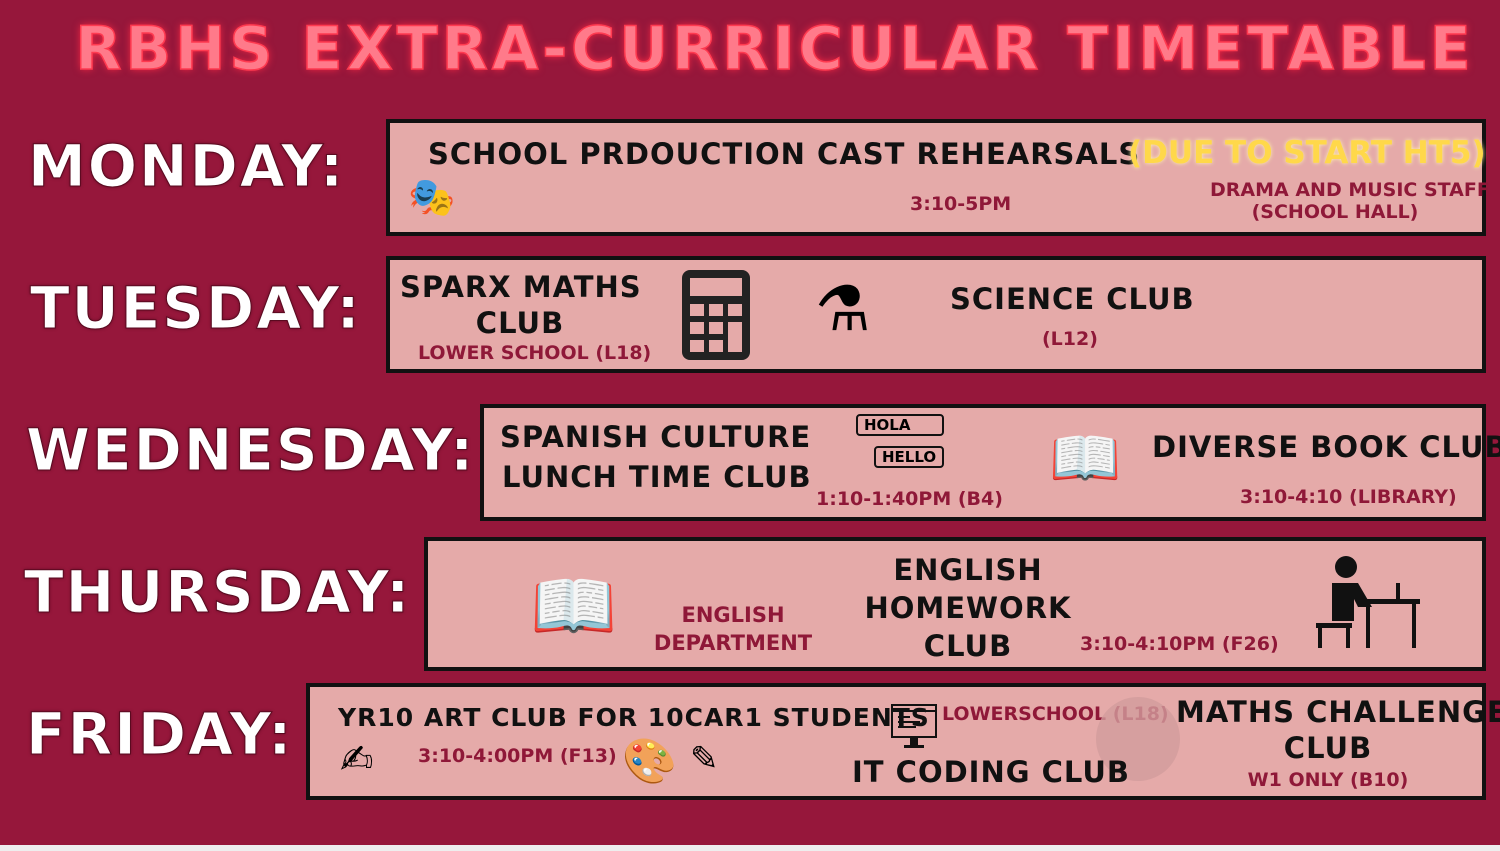 Image resolution: width=1500 pixels, height=851 pixels. Describe the element at coordinates (1138, 739) in the screenshot. I see `coding-collage-icon` at that location.